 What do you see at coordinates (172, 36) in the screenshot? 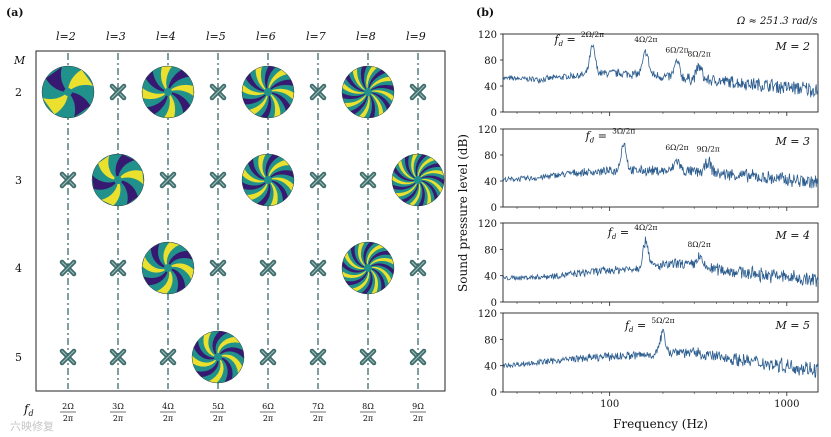
I see `l-value: 4` at bounding box center [172, 36].